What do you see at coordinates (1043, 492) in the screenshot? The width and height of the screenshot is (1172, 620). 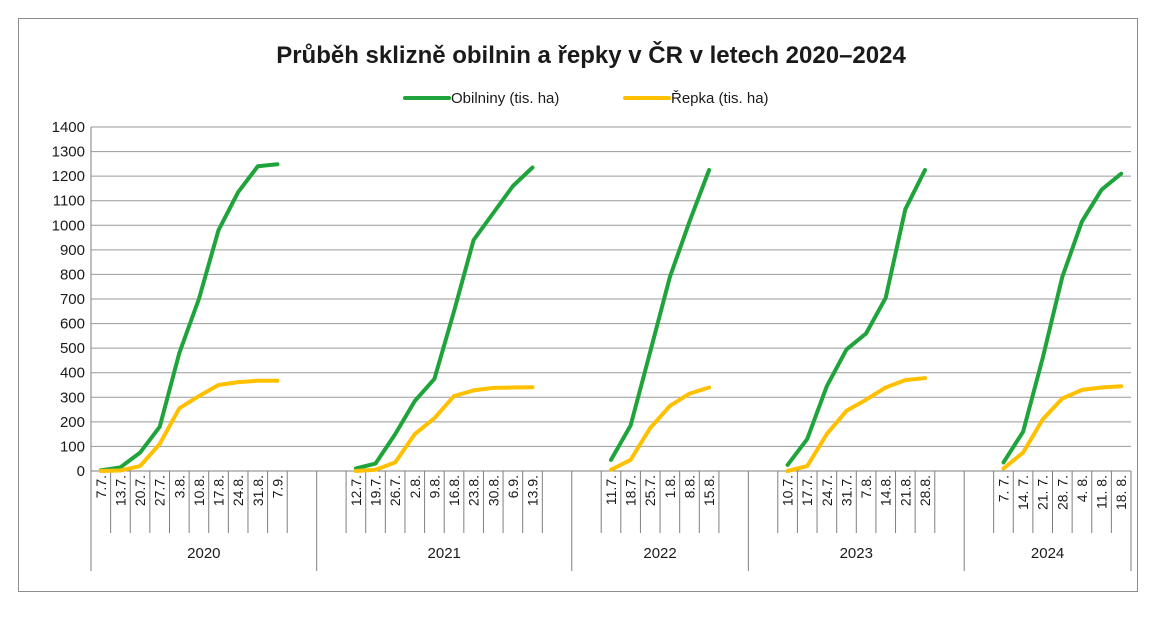 I see `x-tick-label: 21. 7.` at bounding box center [1043, 492].